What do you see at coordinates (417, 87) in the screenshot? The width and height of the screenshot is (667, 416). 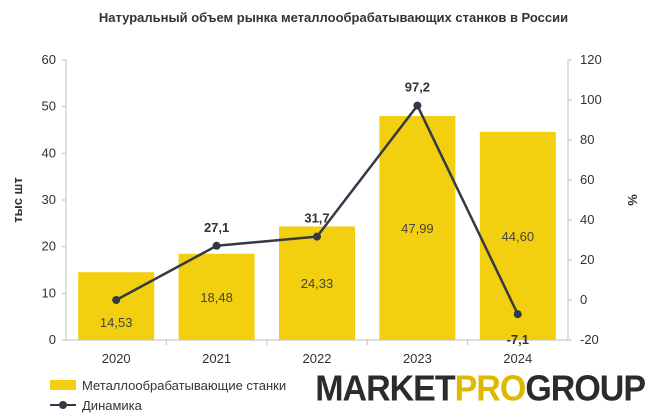 I see `line-value-label: 97,2` at bounding box center [417, 87].